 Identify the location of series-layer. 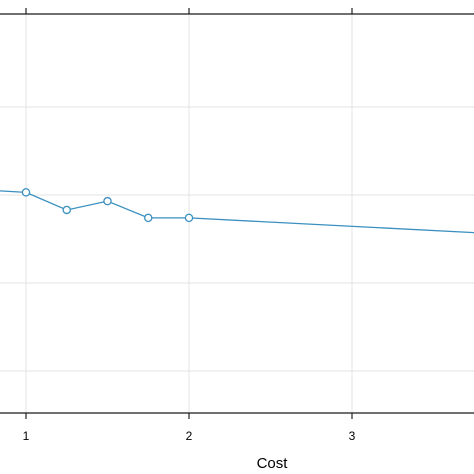
(237, 211).